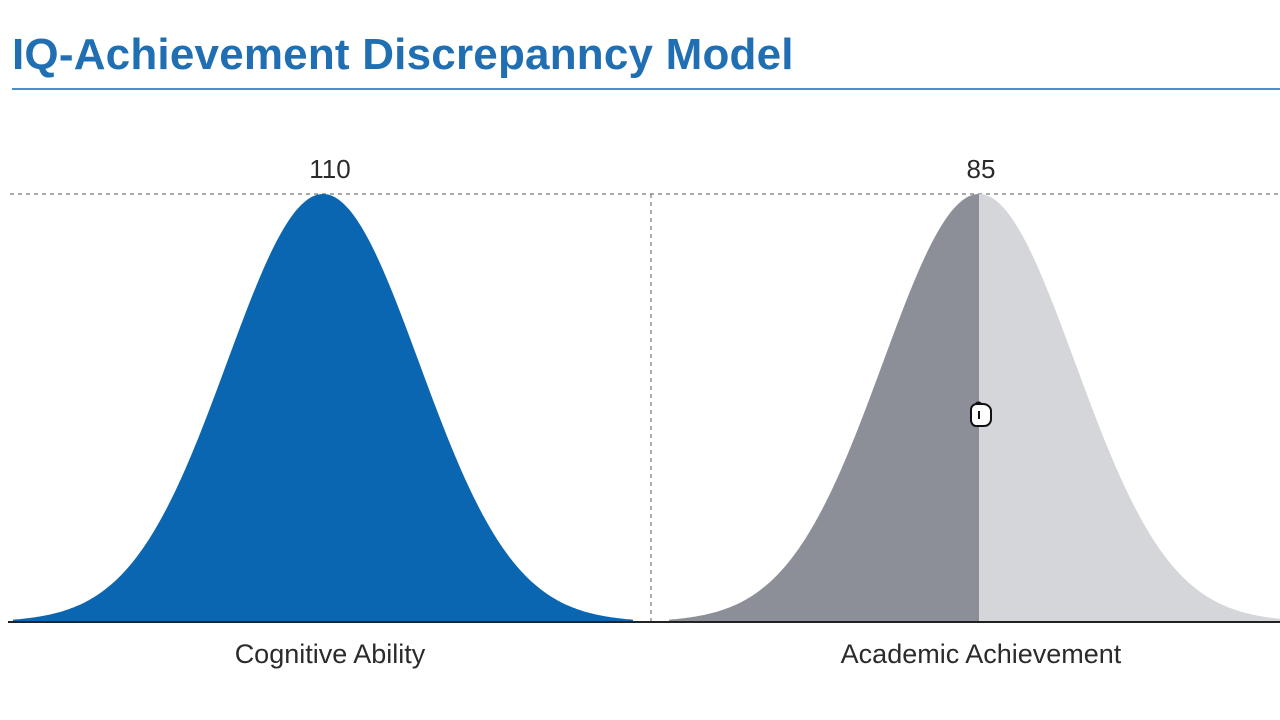 Image resolution: width=1280 pixels, height=720 pixels. I want to click on hand-cursor-icon, so click(981, 414).